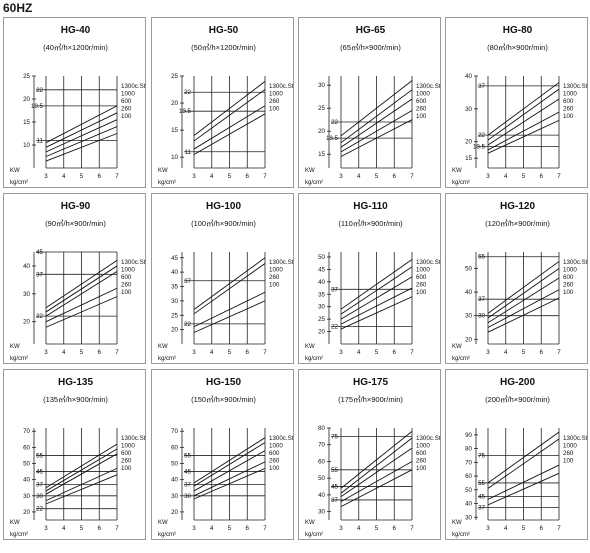 The image size is (590, 553). What do you see at coordinates (223, 399) in the screenshot?
I see `chart-subtitle: (150㎥/h×900r/min)` at bounding box center [223, 399].